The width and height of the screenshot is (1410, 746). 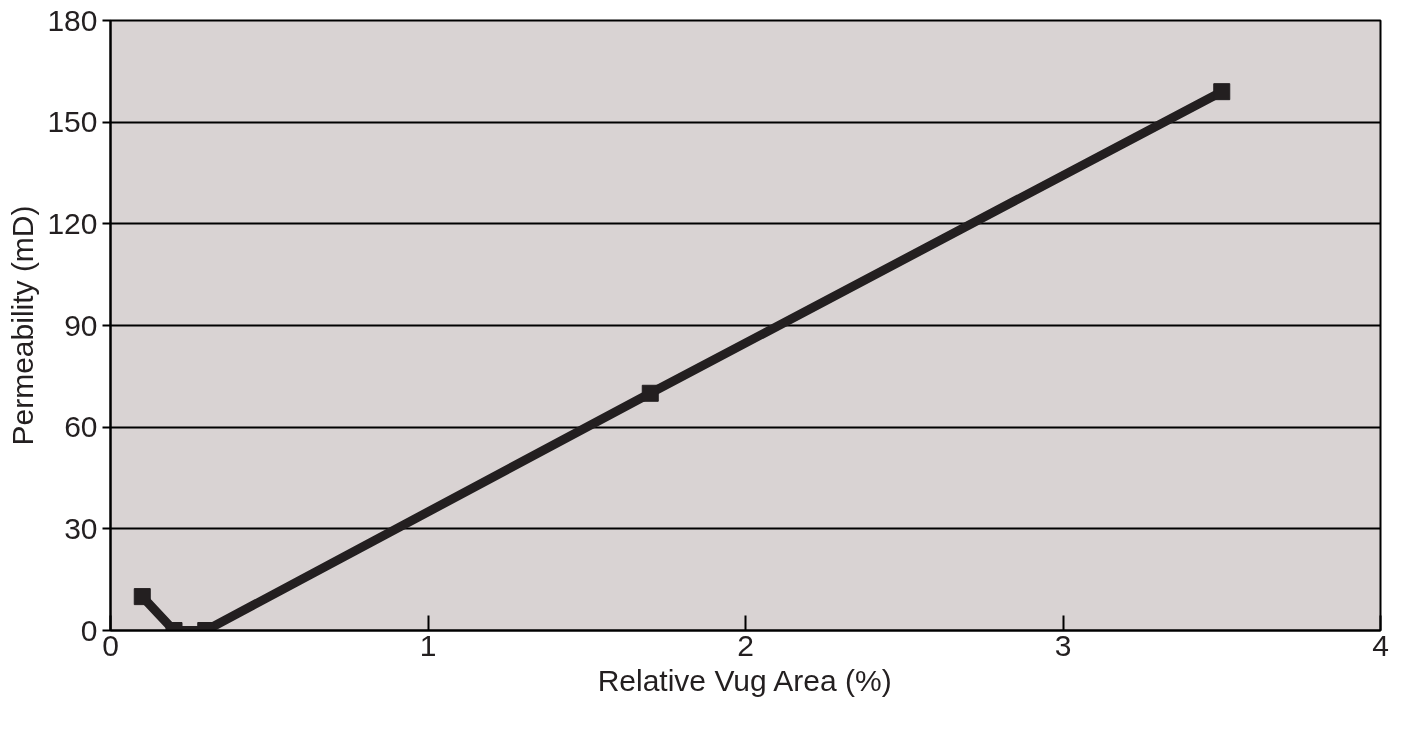 What do you see at coordinates (1063, 645) in the screenshot?
I see `x-tick-label: 3` at bounding box center [1063, 645].